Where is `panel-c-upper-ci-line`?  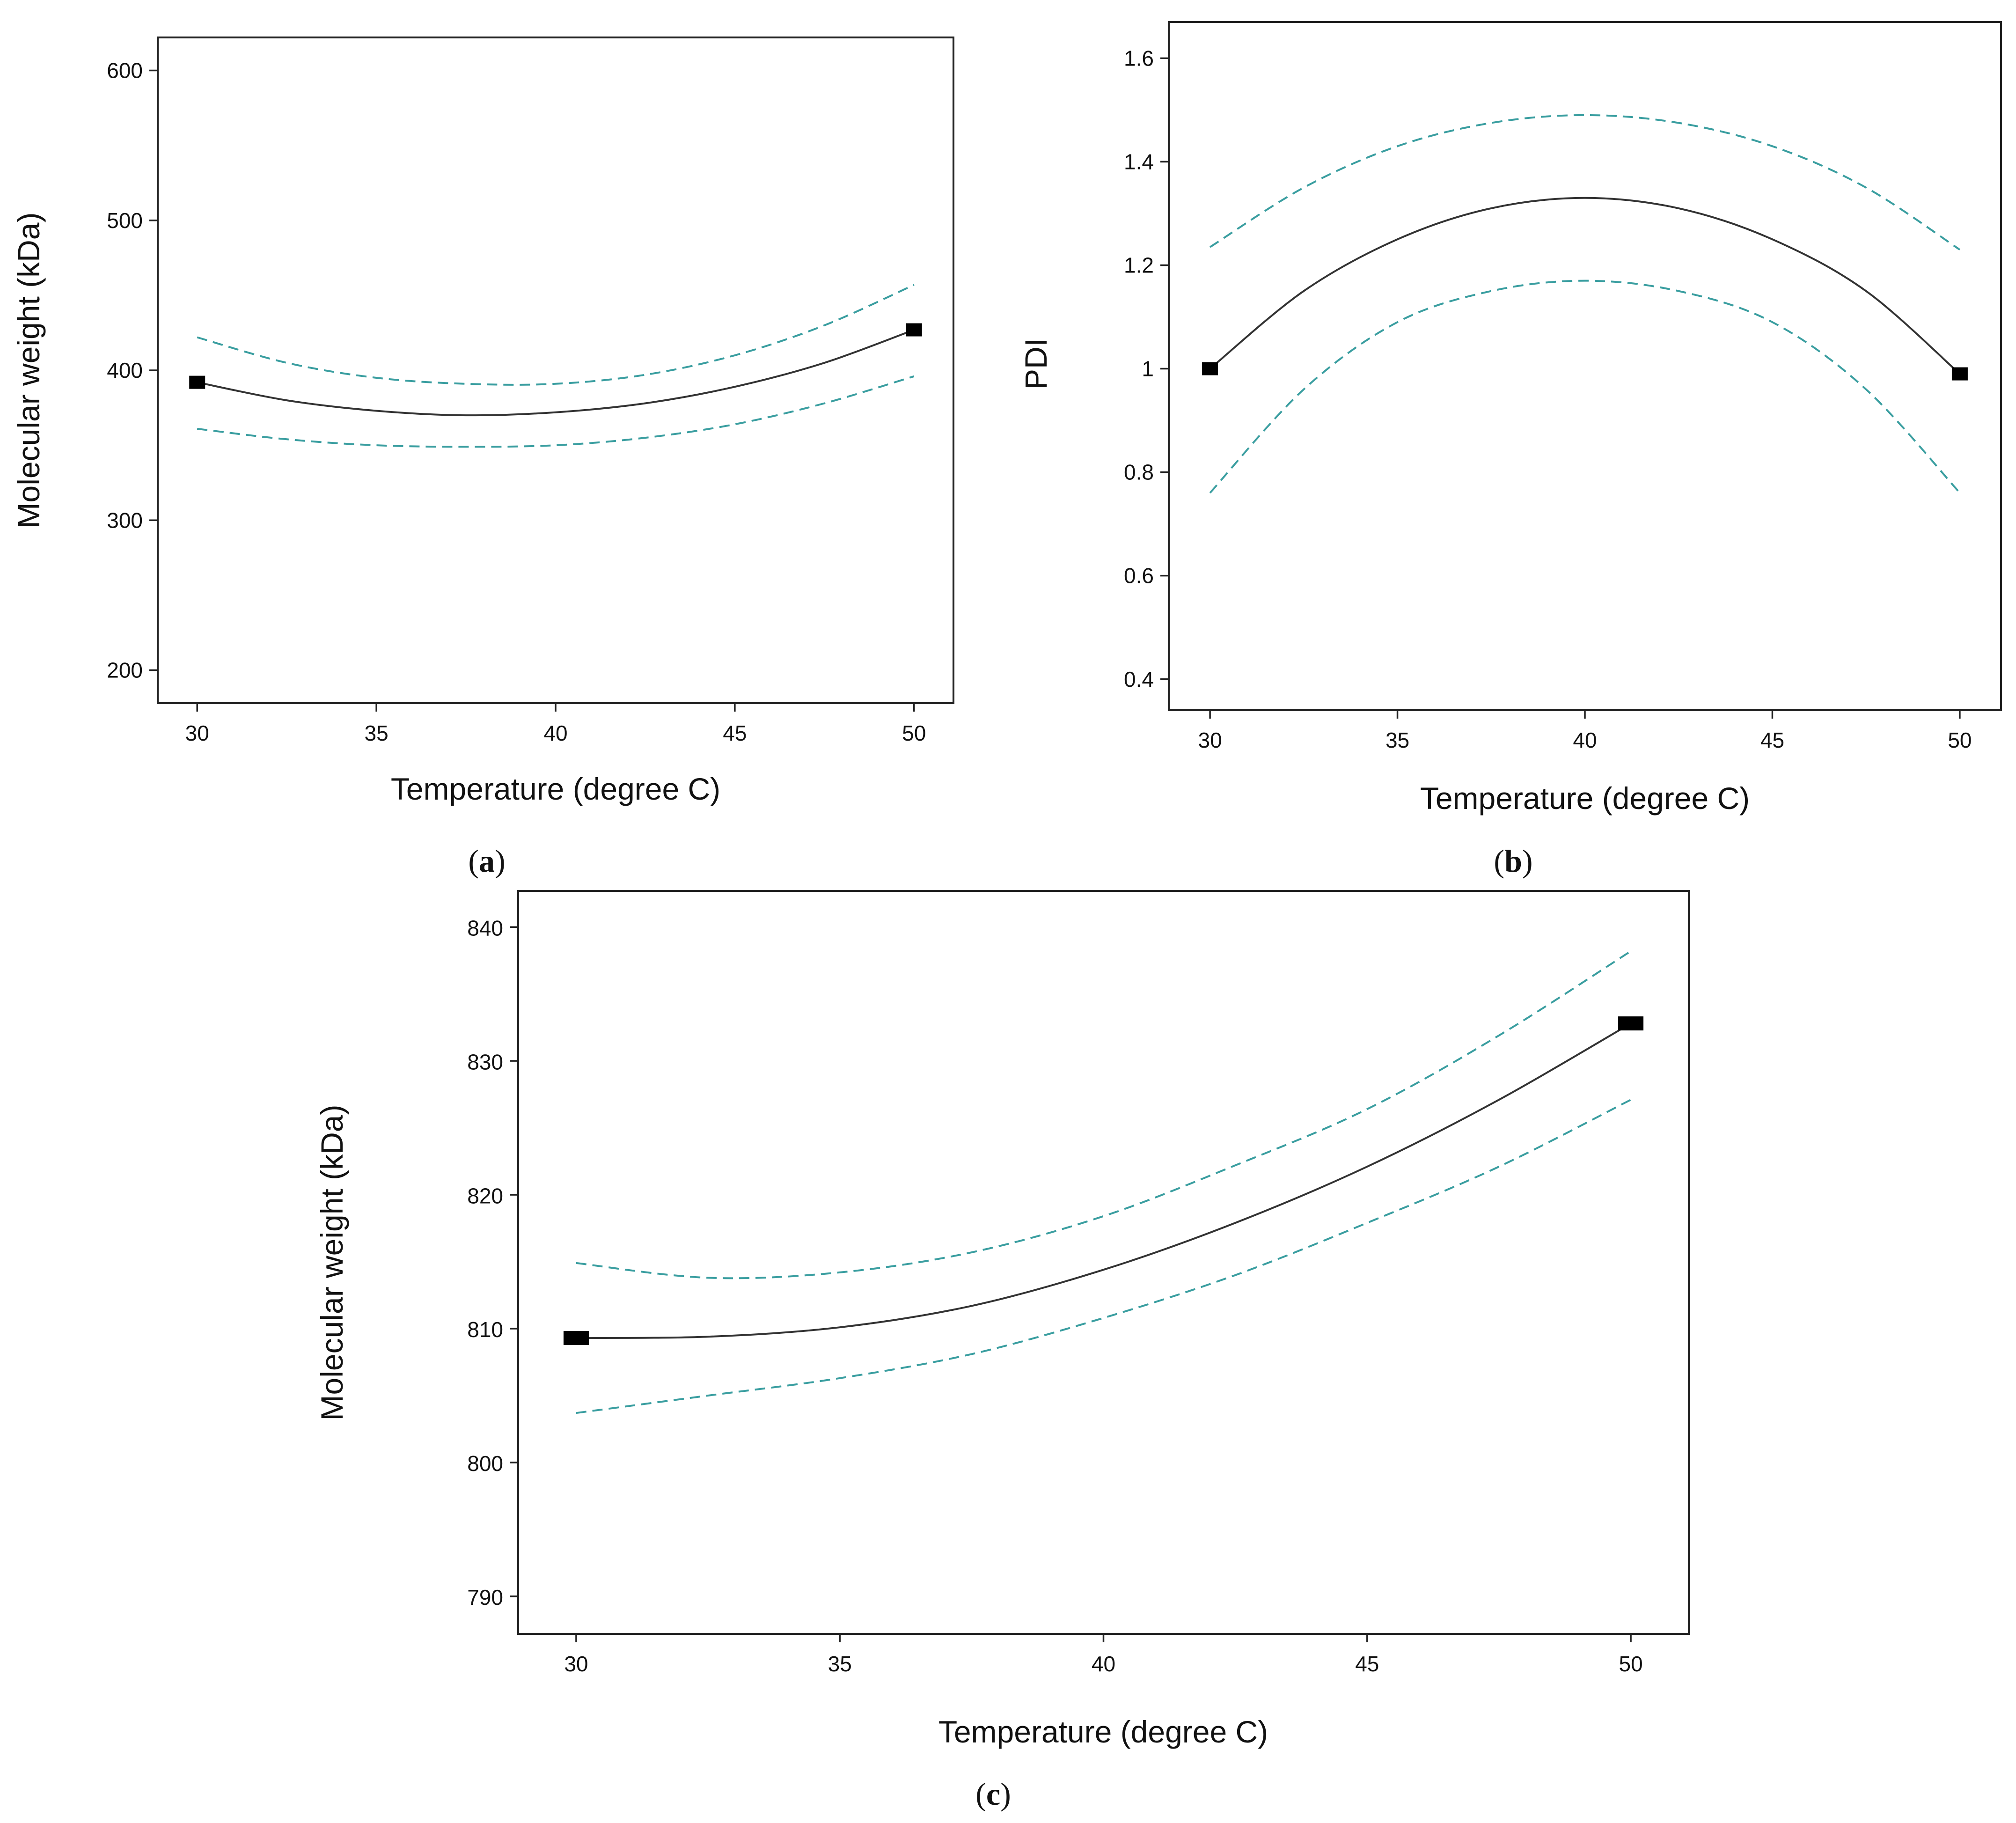 panel-c-upper-ci-line is located at coordinates (1104, 1114).